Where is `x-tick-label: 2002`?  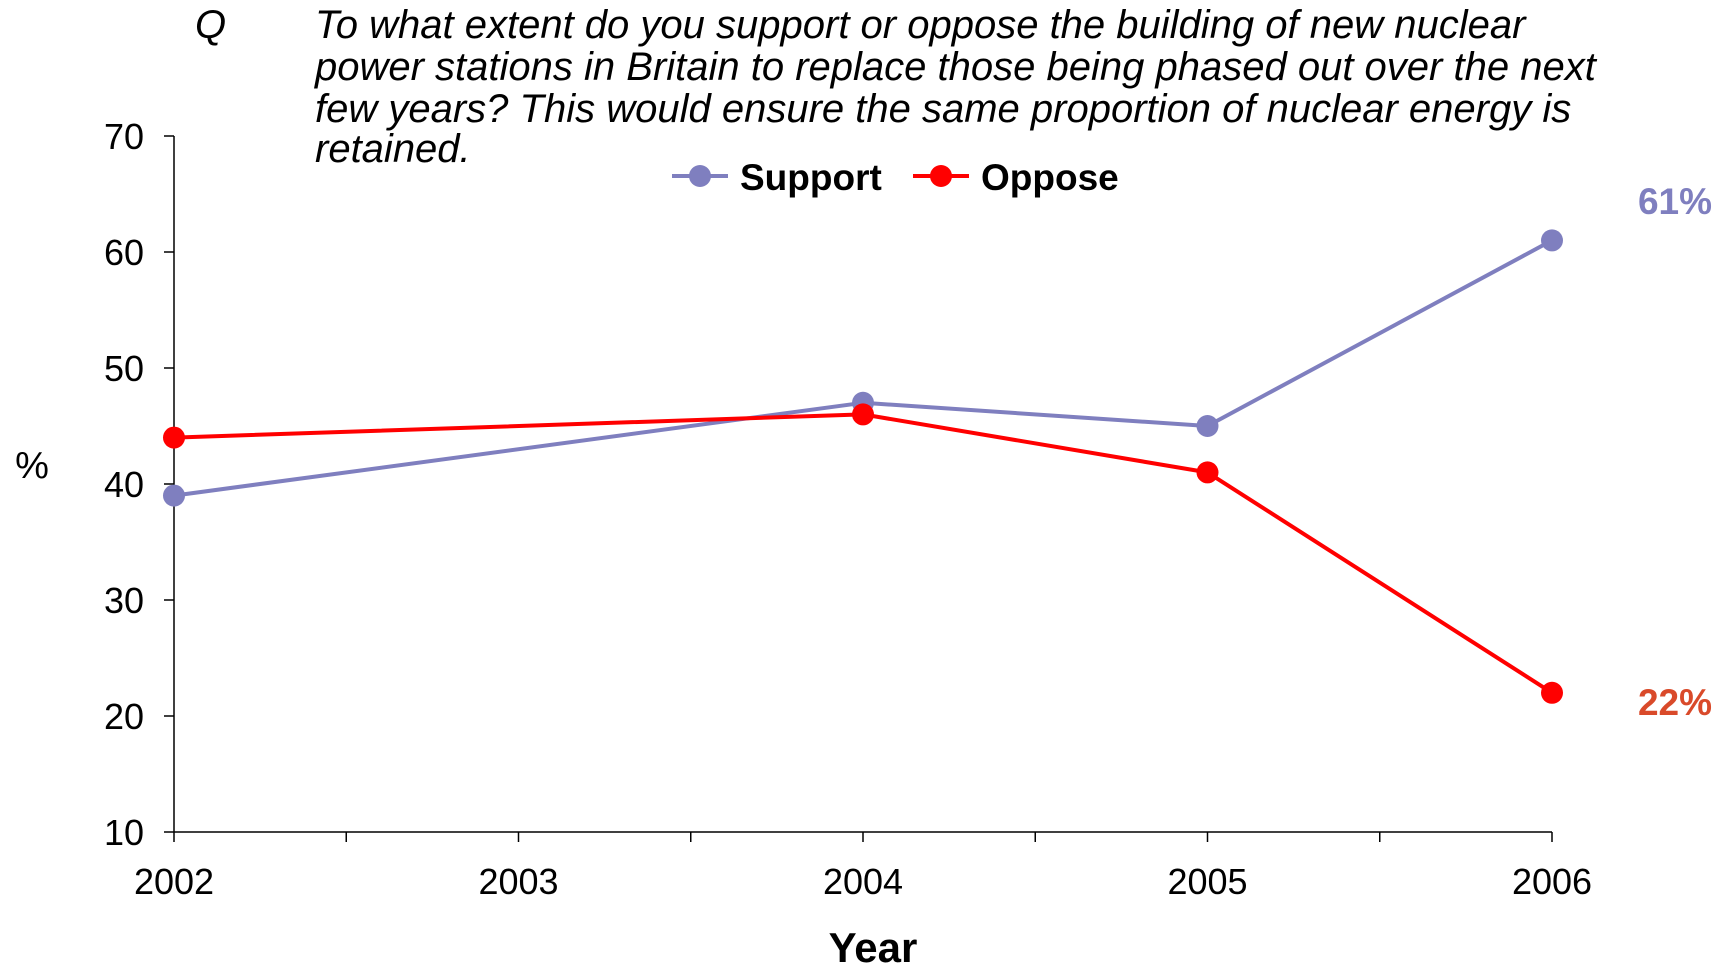 x-tick-label: 2002 is located at coordinates (174, 881).